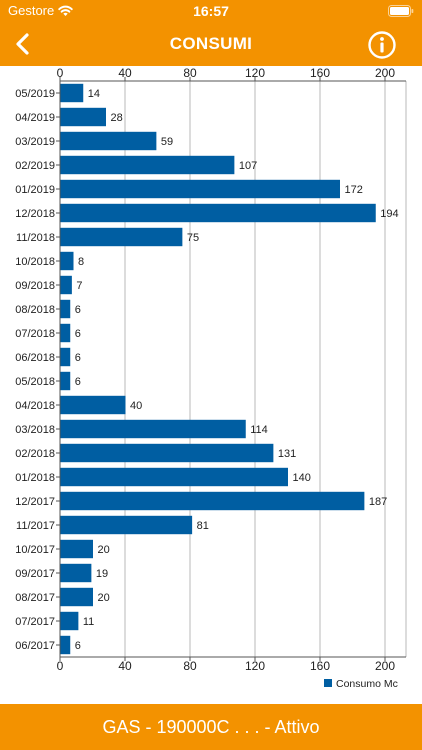 The image size is (422, 750). I want to click on navigation-bar: CONSUMI, so click(211, 44).